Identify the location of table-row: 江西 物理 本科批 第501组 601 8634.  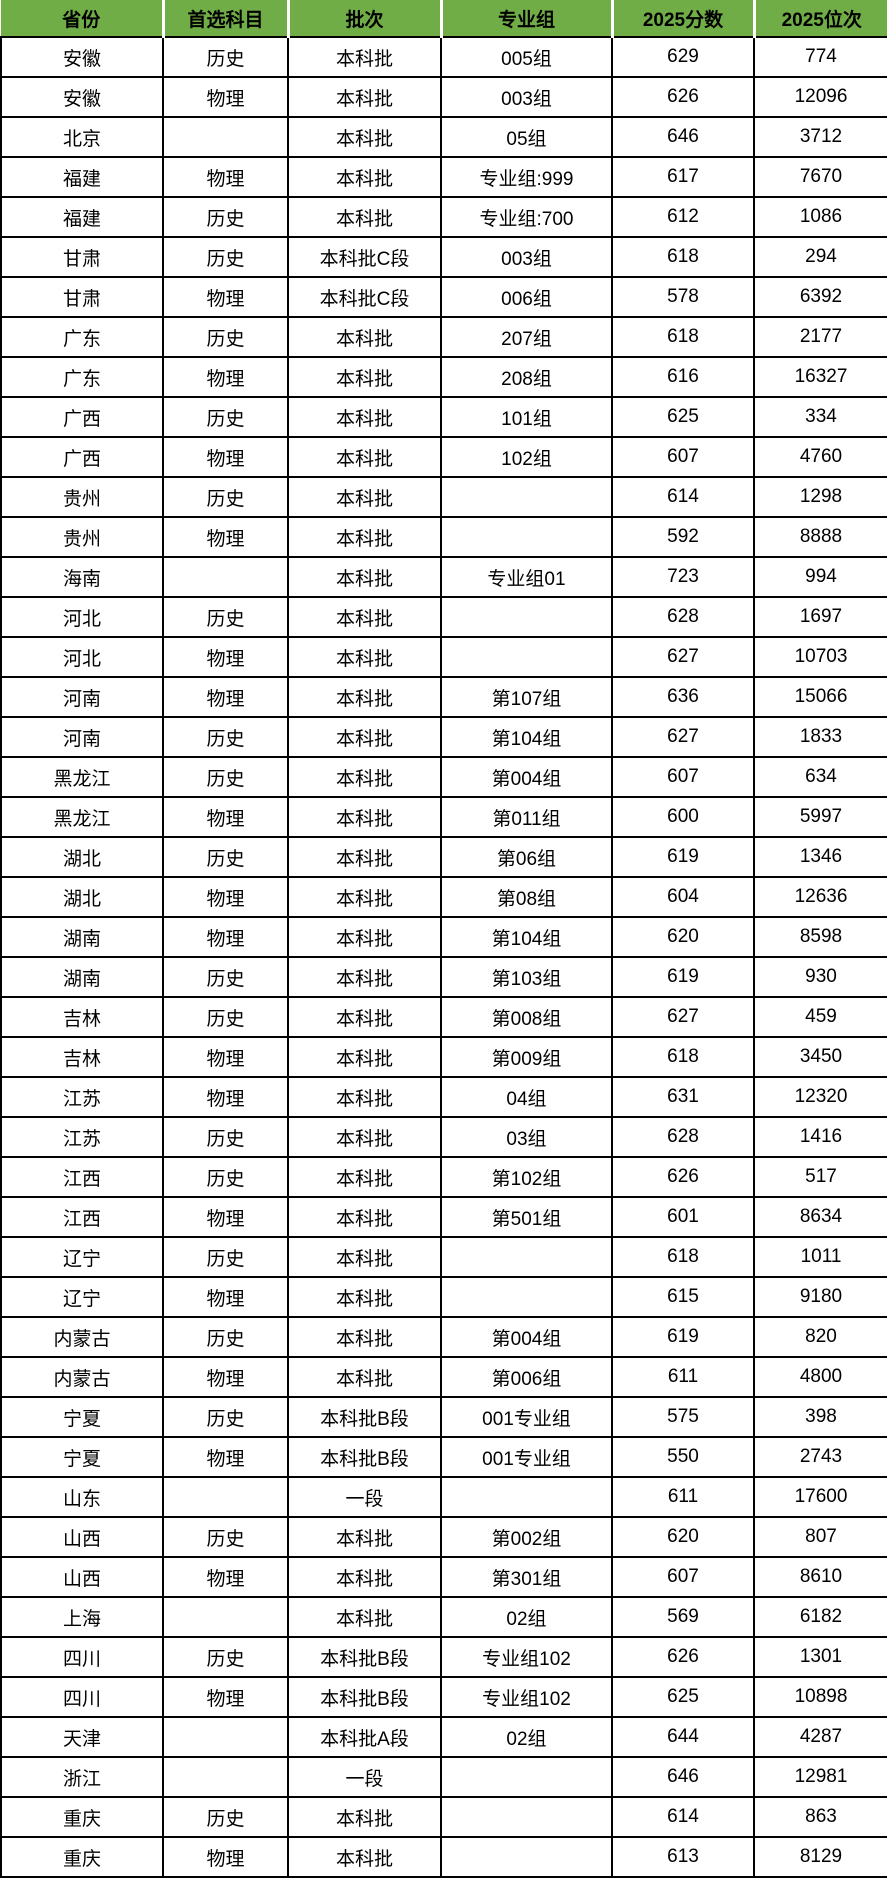
(443, 1217).